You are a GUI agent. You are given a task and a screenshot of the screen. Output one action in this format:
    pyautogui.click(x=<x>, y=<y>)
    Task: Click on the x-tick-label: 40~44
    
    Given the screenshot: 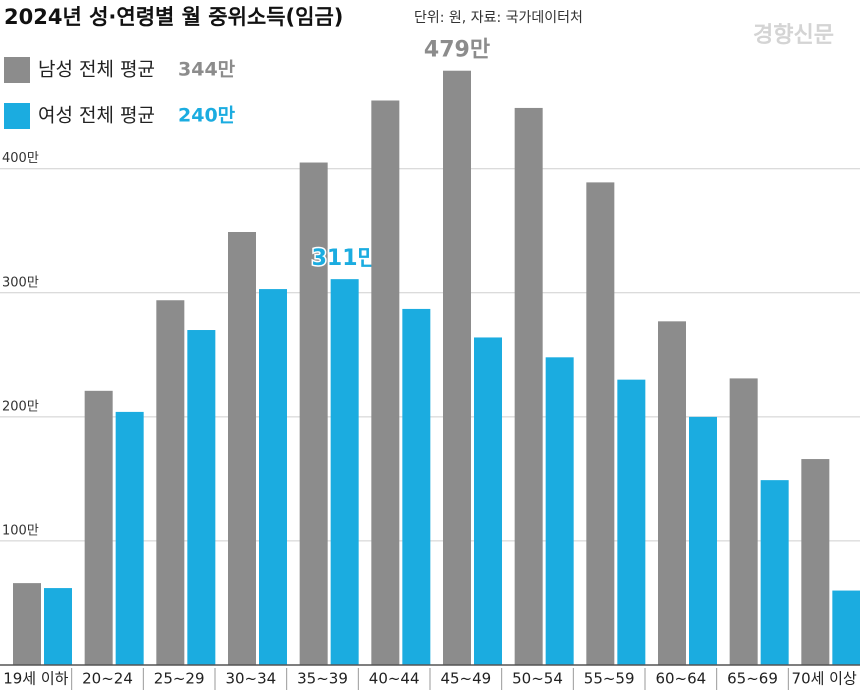 What is the action you would take?
    pyautogui.click(x=394, y=679)
    